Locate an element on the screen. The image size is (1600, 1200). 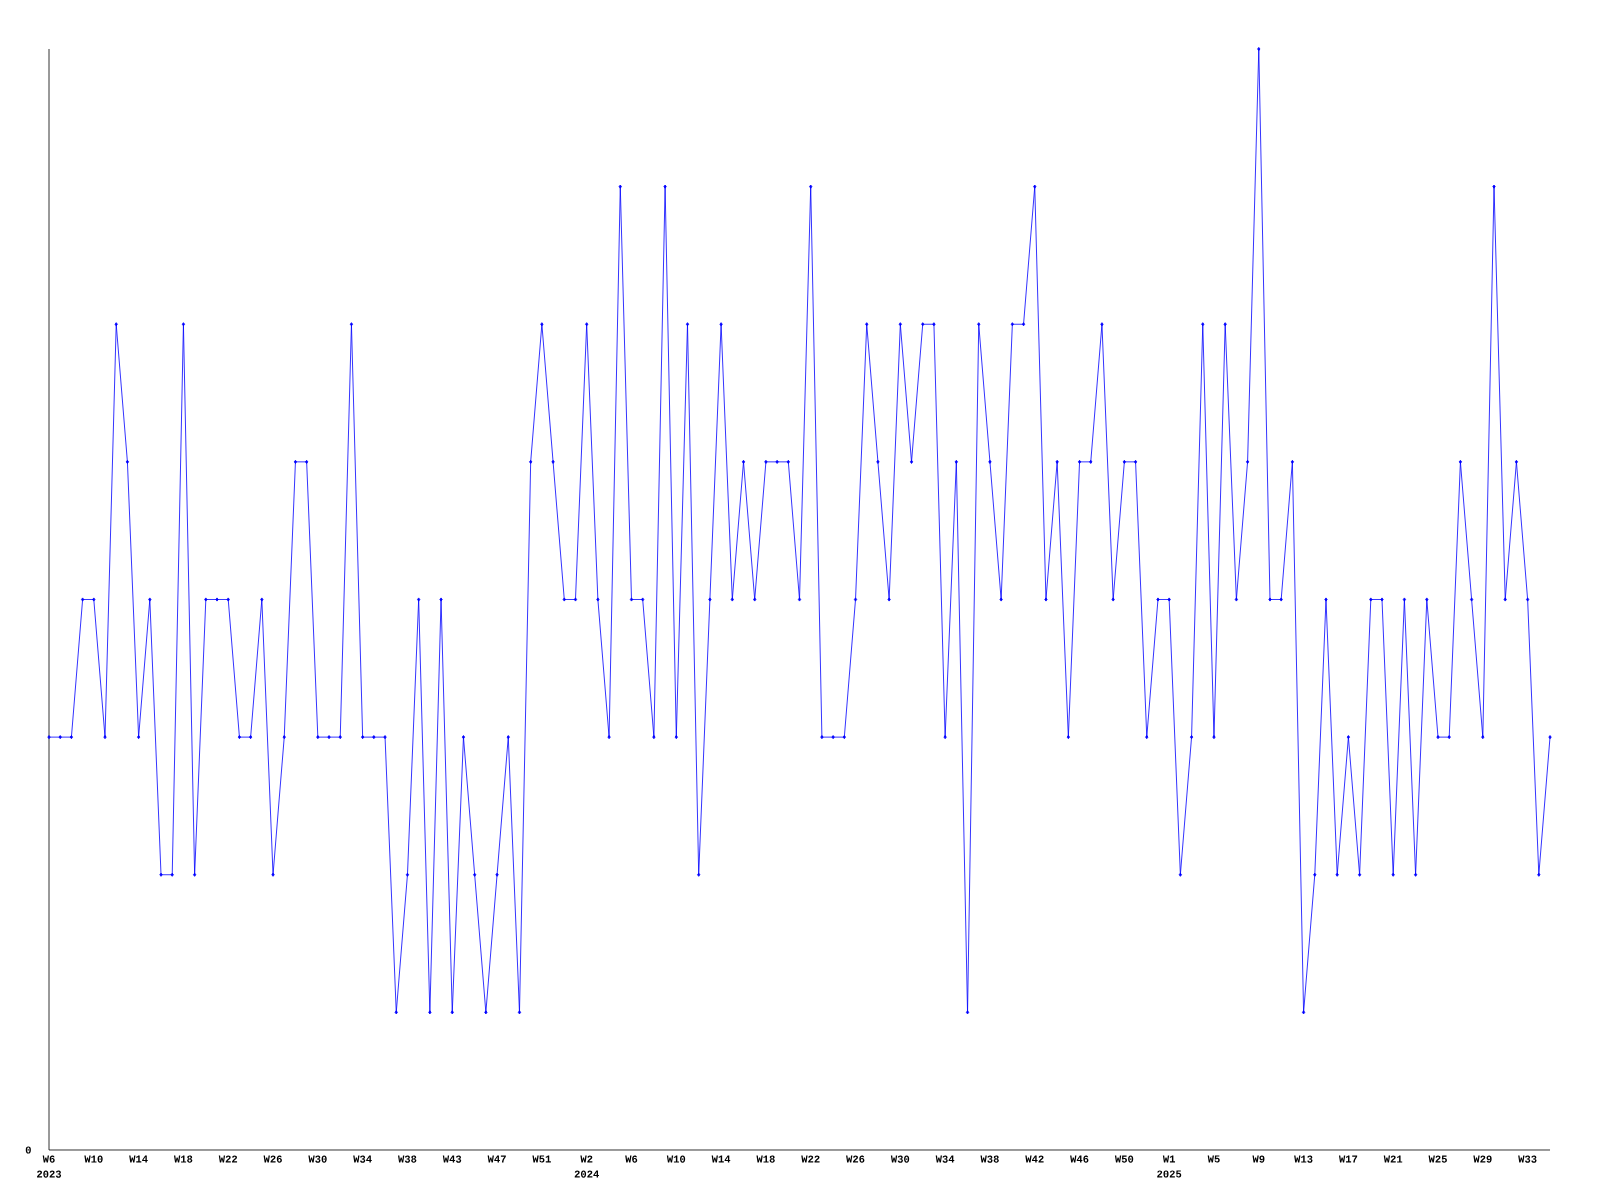
x-tick-label: W29 is located at coordinates (1482, 1159).